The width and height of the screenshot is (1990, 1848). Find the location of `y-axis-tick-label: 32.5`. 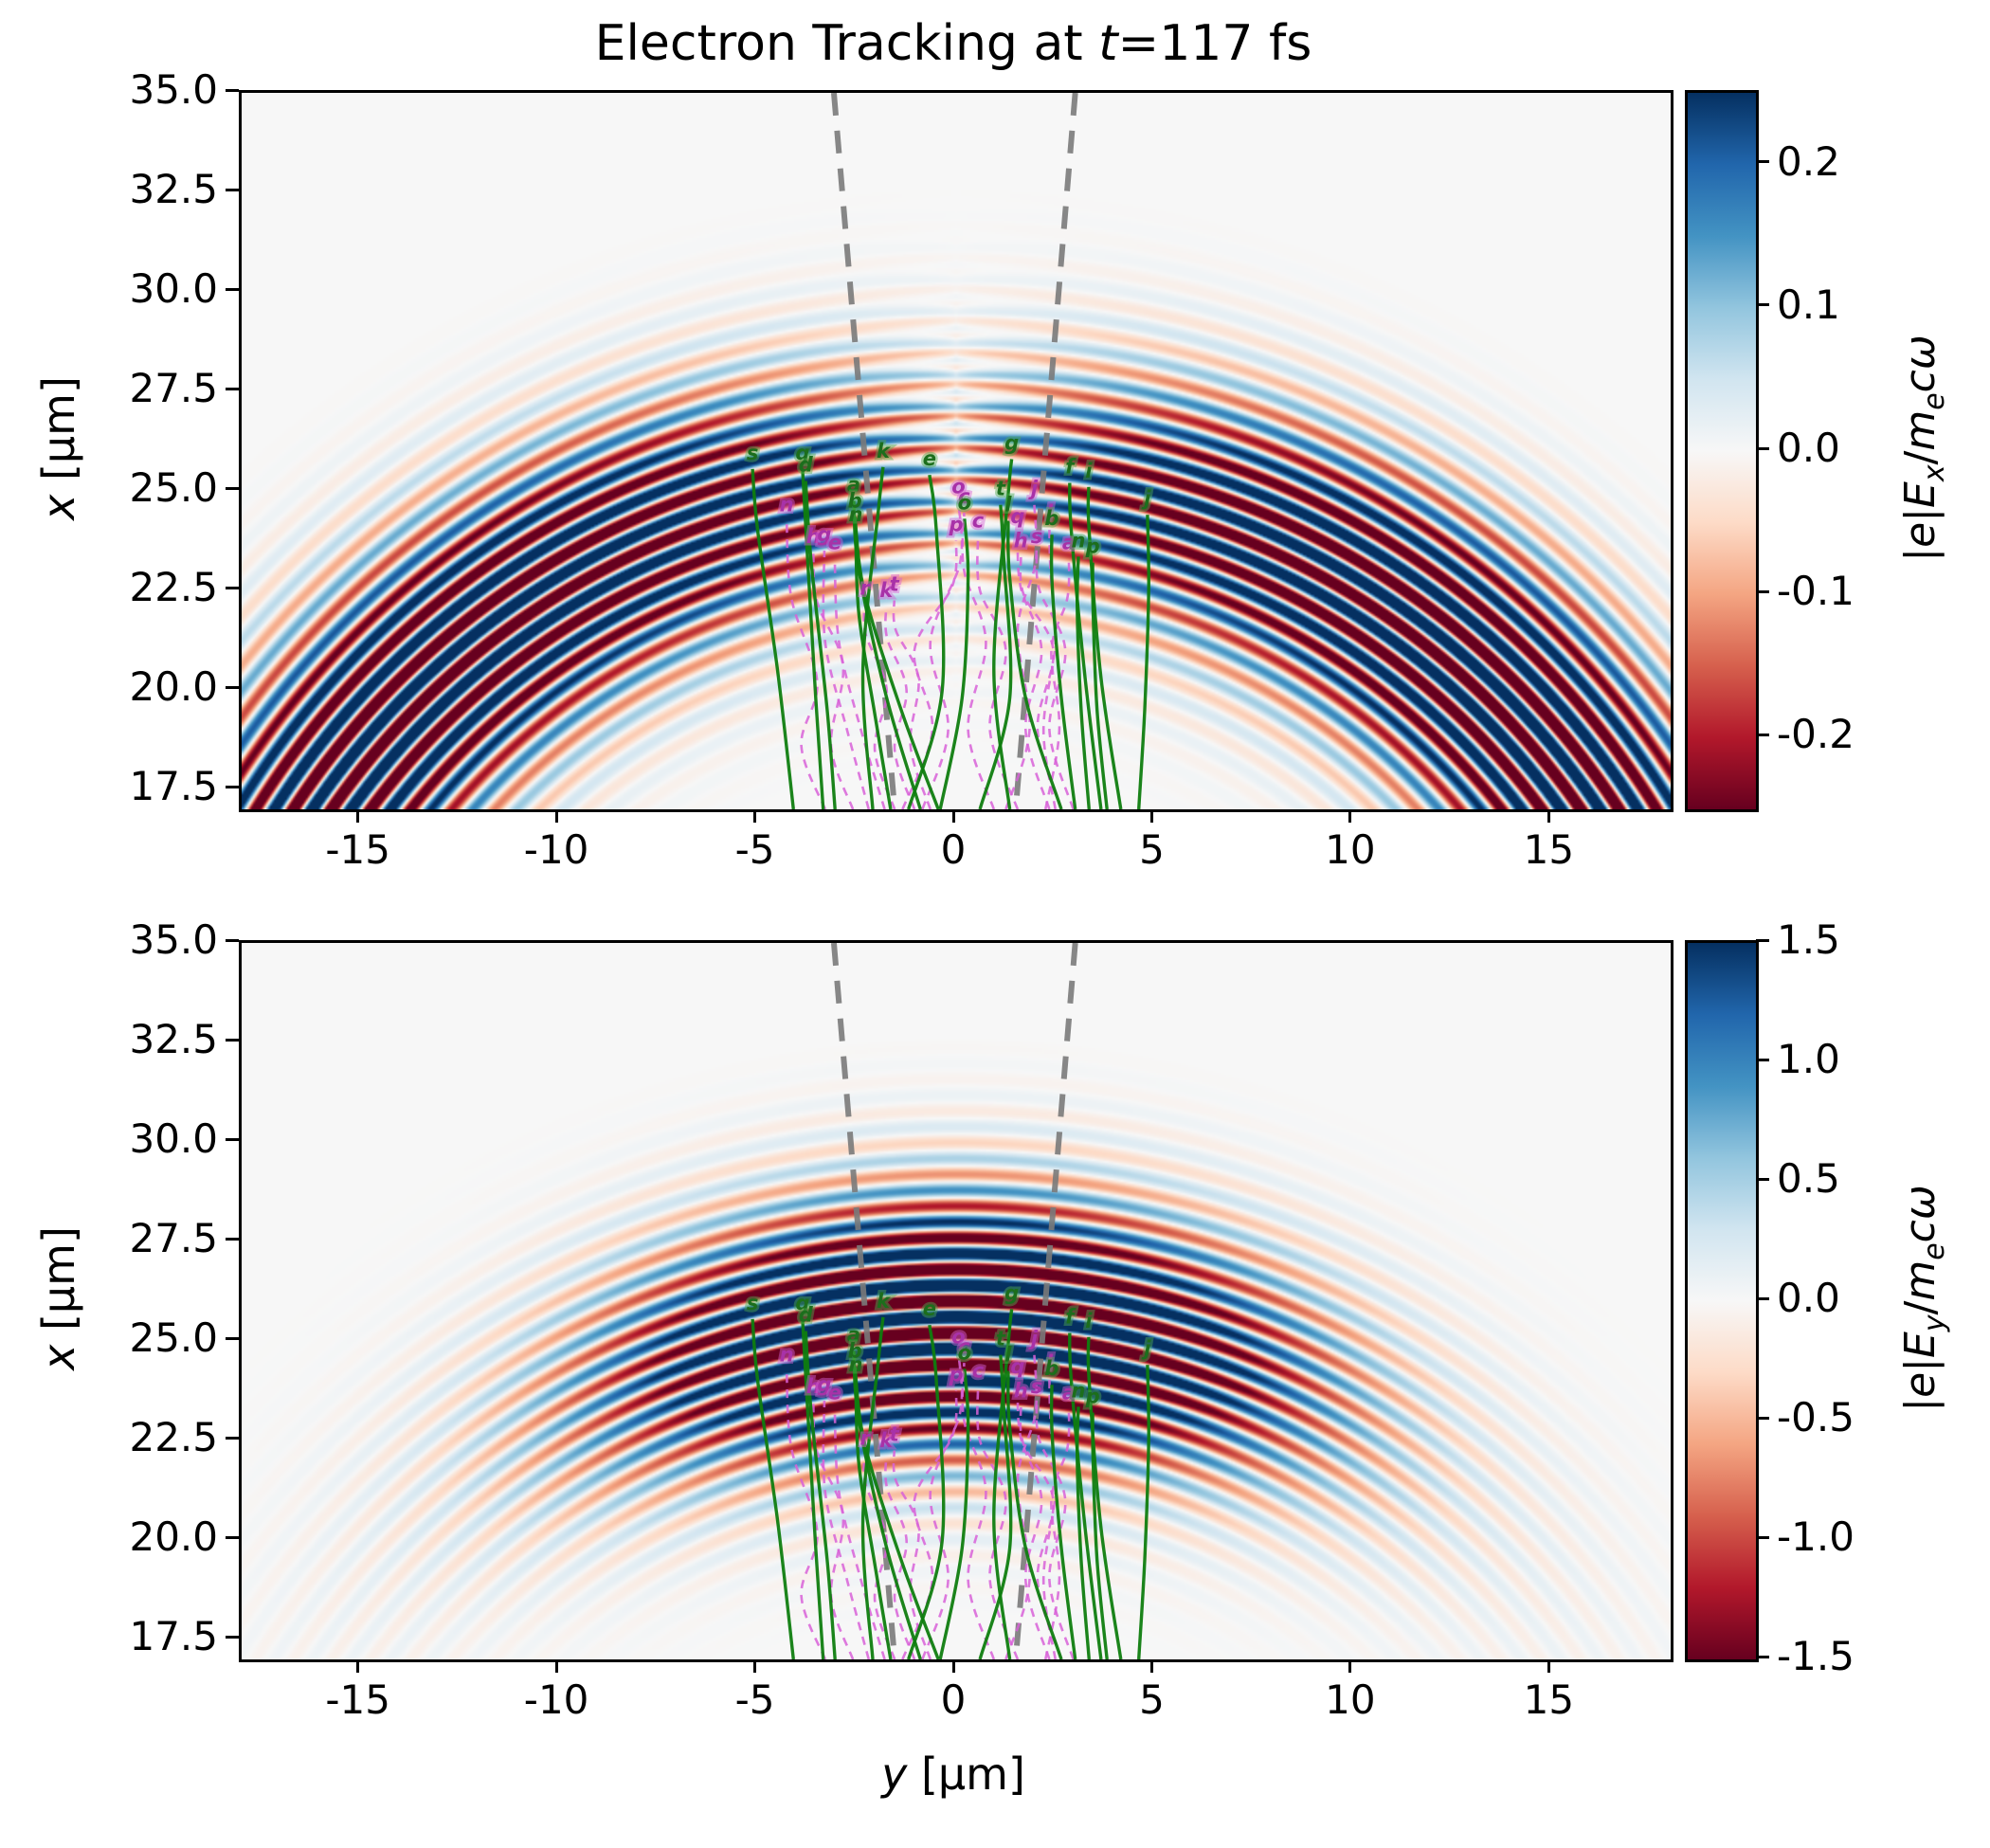

y-axis-tick-label: 32.5 is located at coordinates (173, 1039).